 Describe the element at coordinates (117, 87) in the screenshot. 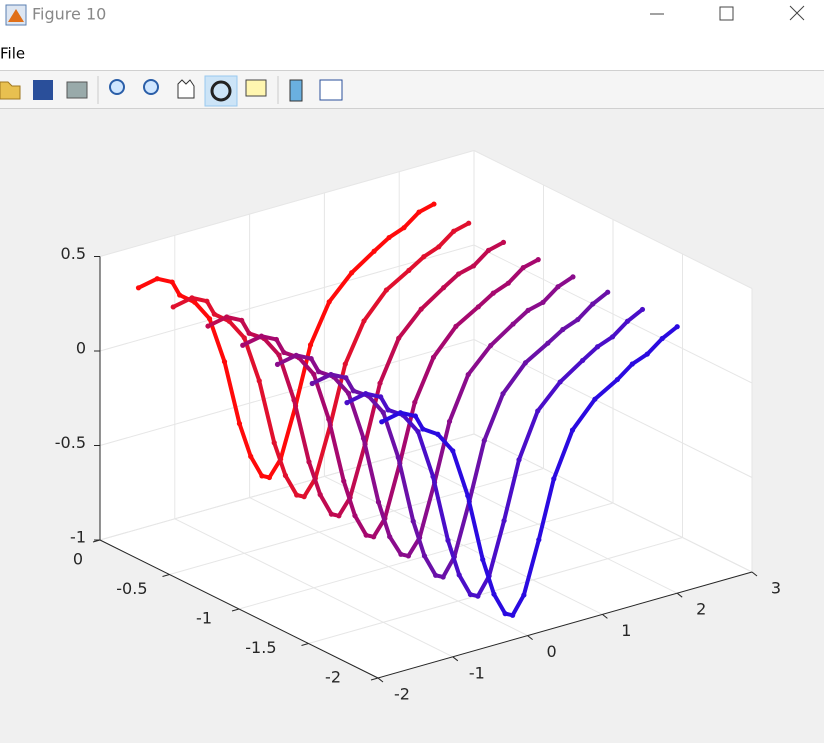

I see `zoom-in-button` at that location.